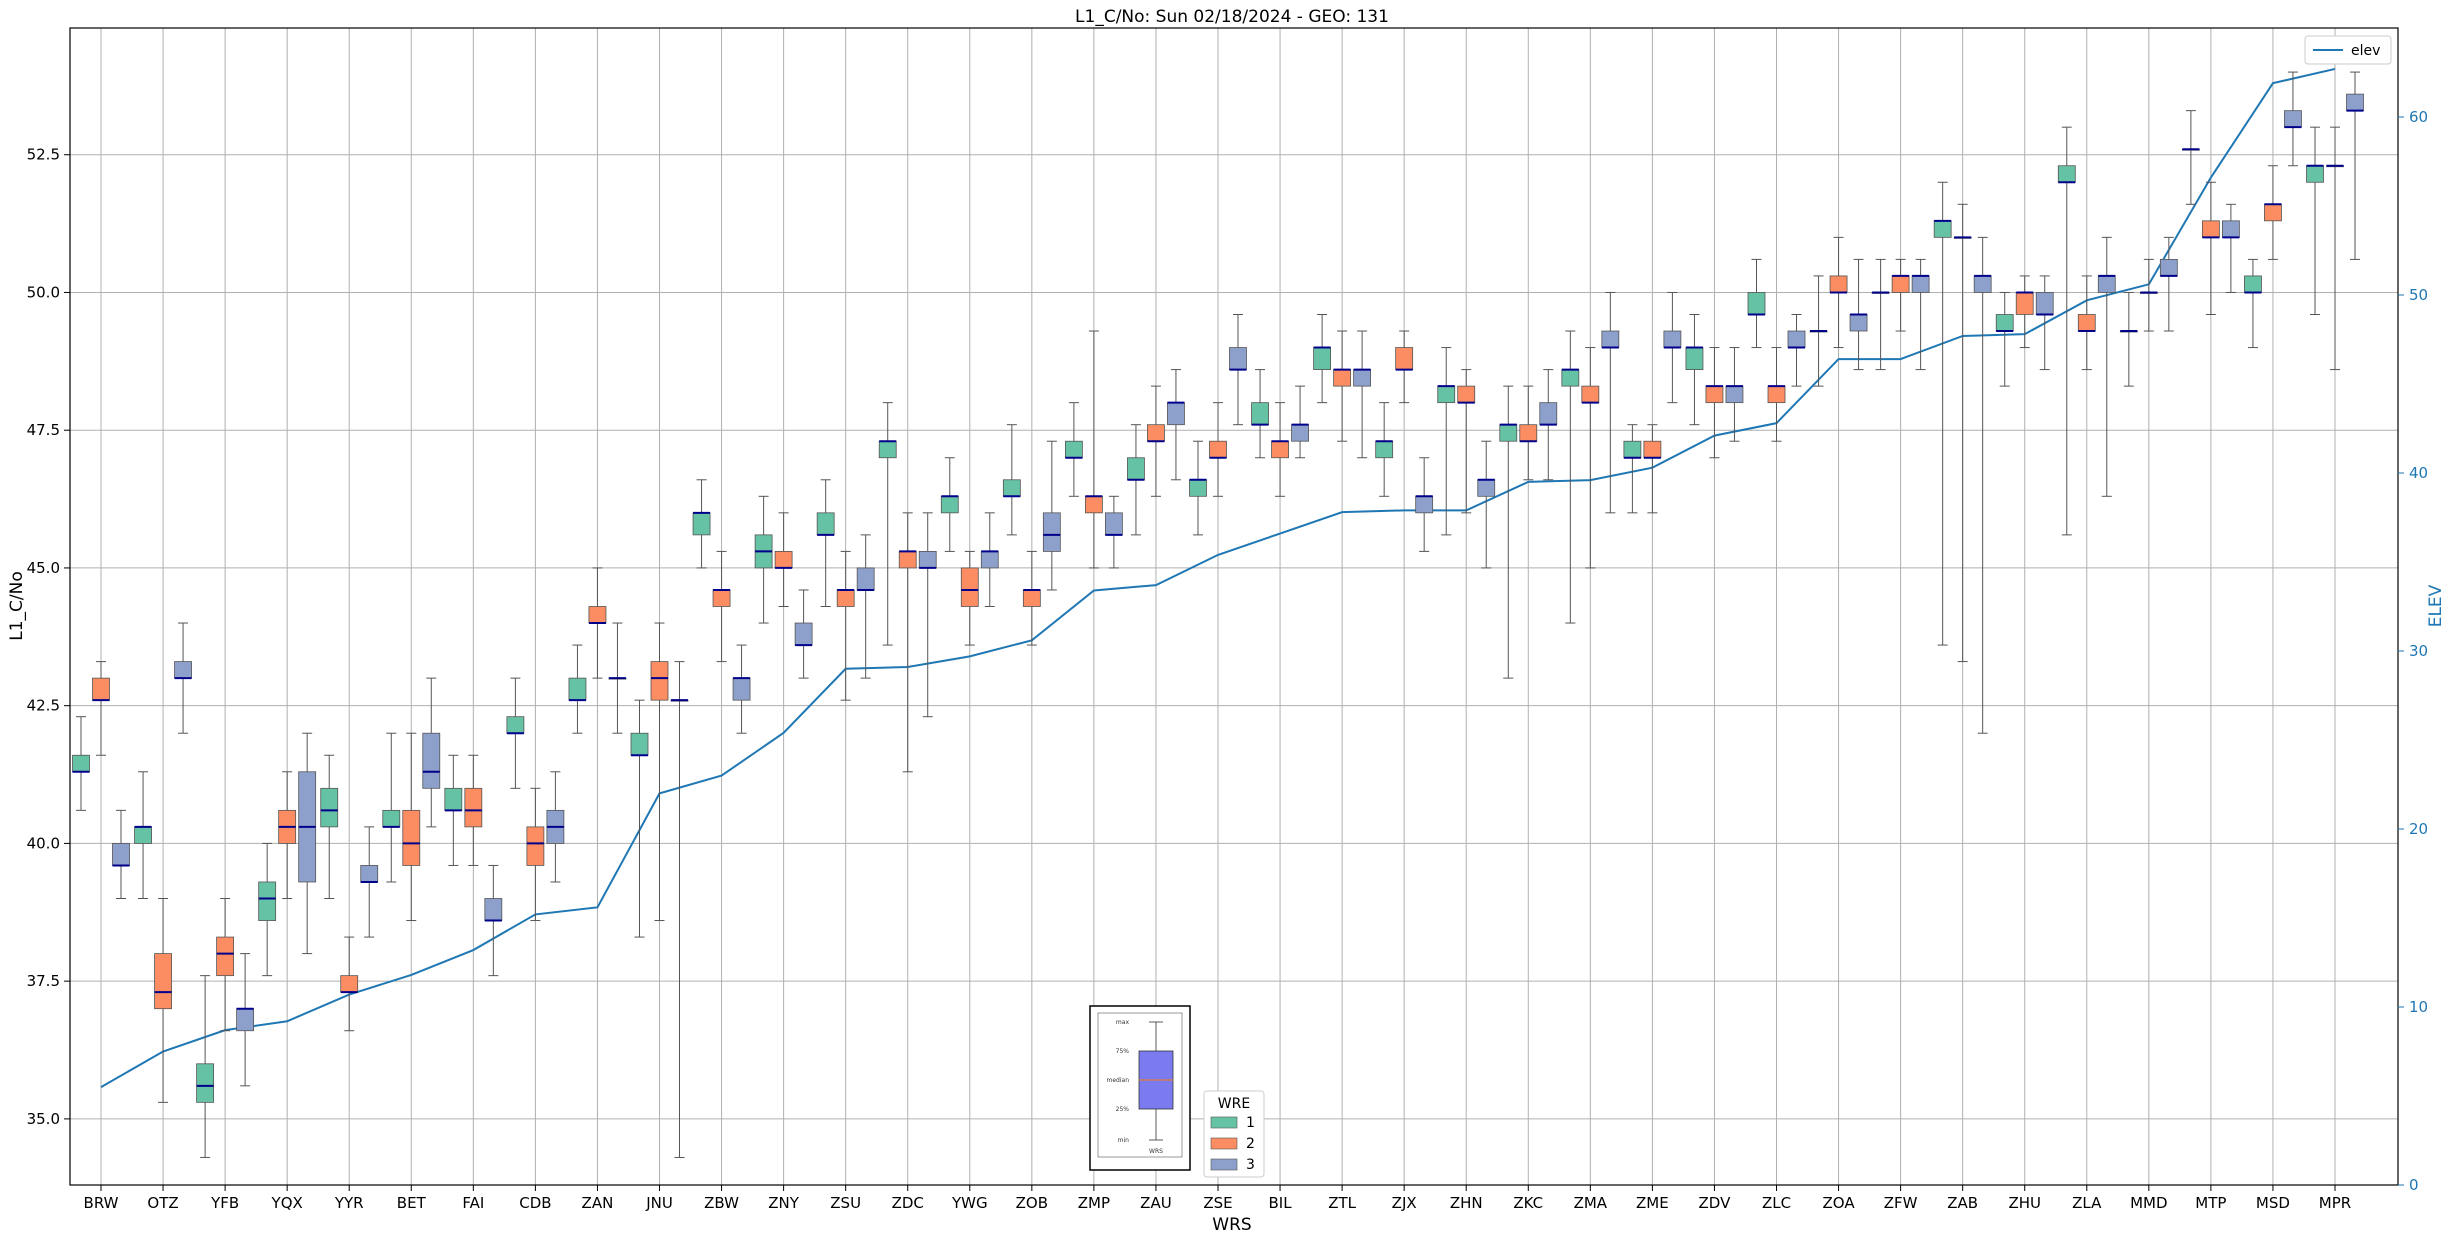 Image resolution: width=2452 pixels, height=1238 pixels. Describe the element at coordinates (287, 835) in the screenshot. I see `box-plot-yqx-wre2` at that location.